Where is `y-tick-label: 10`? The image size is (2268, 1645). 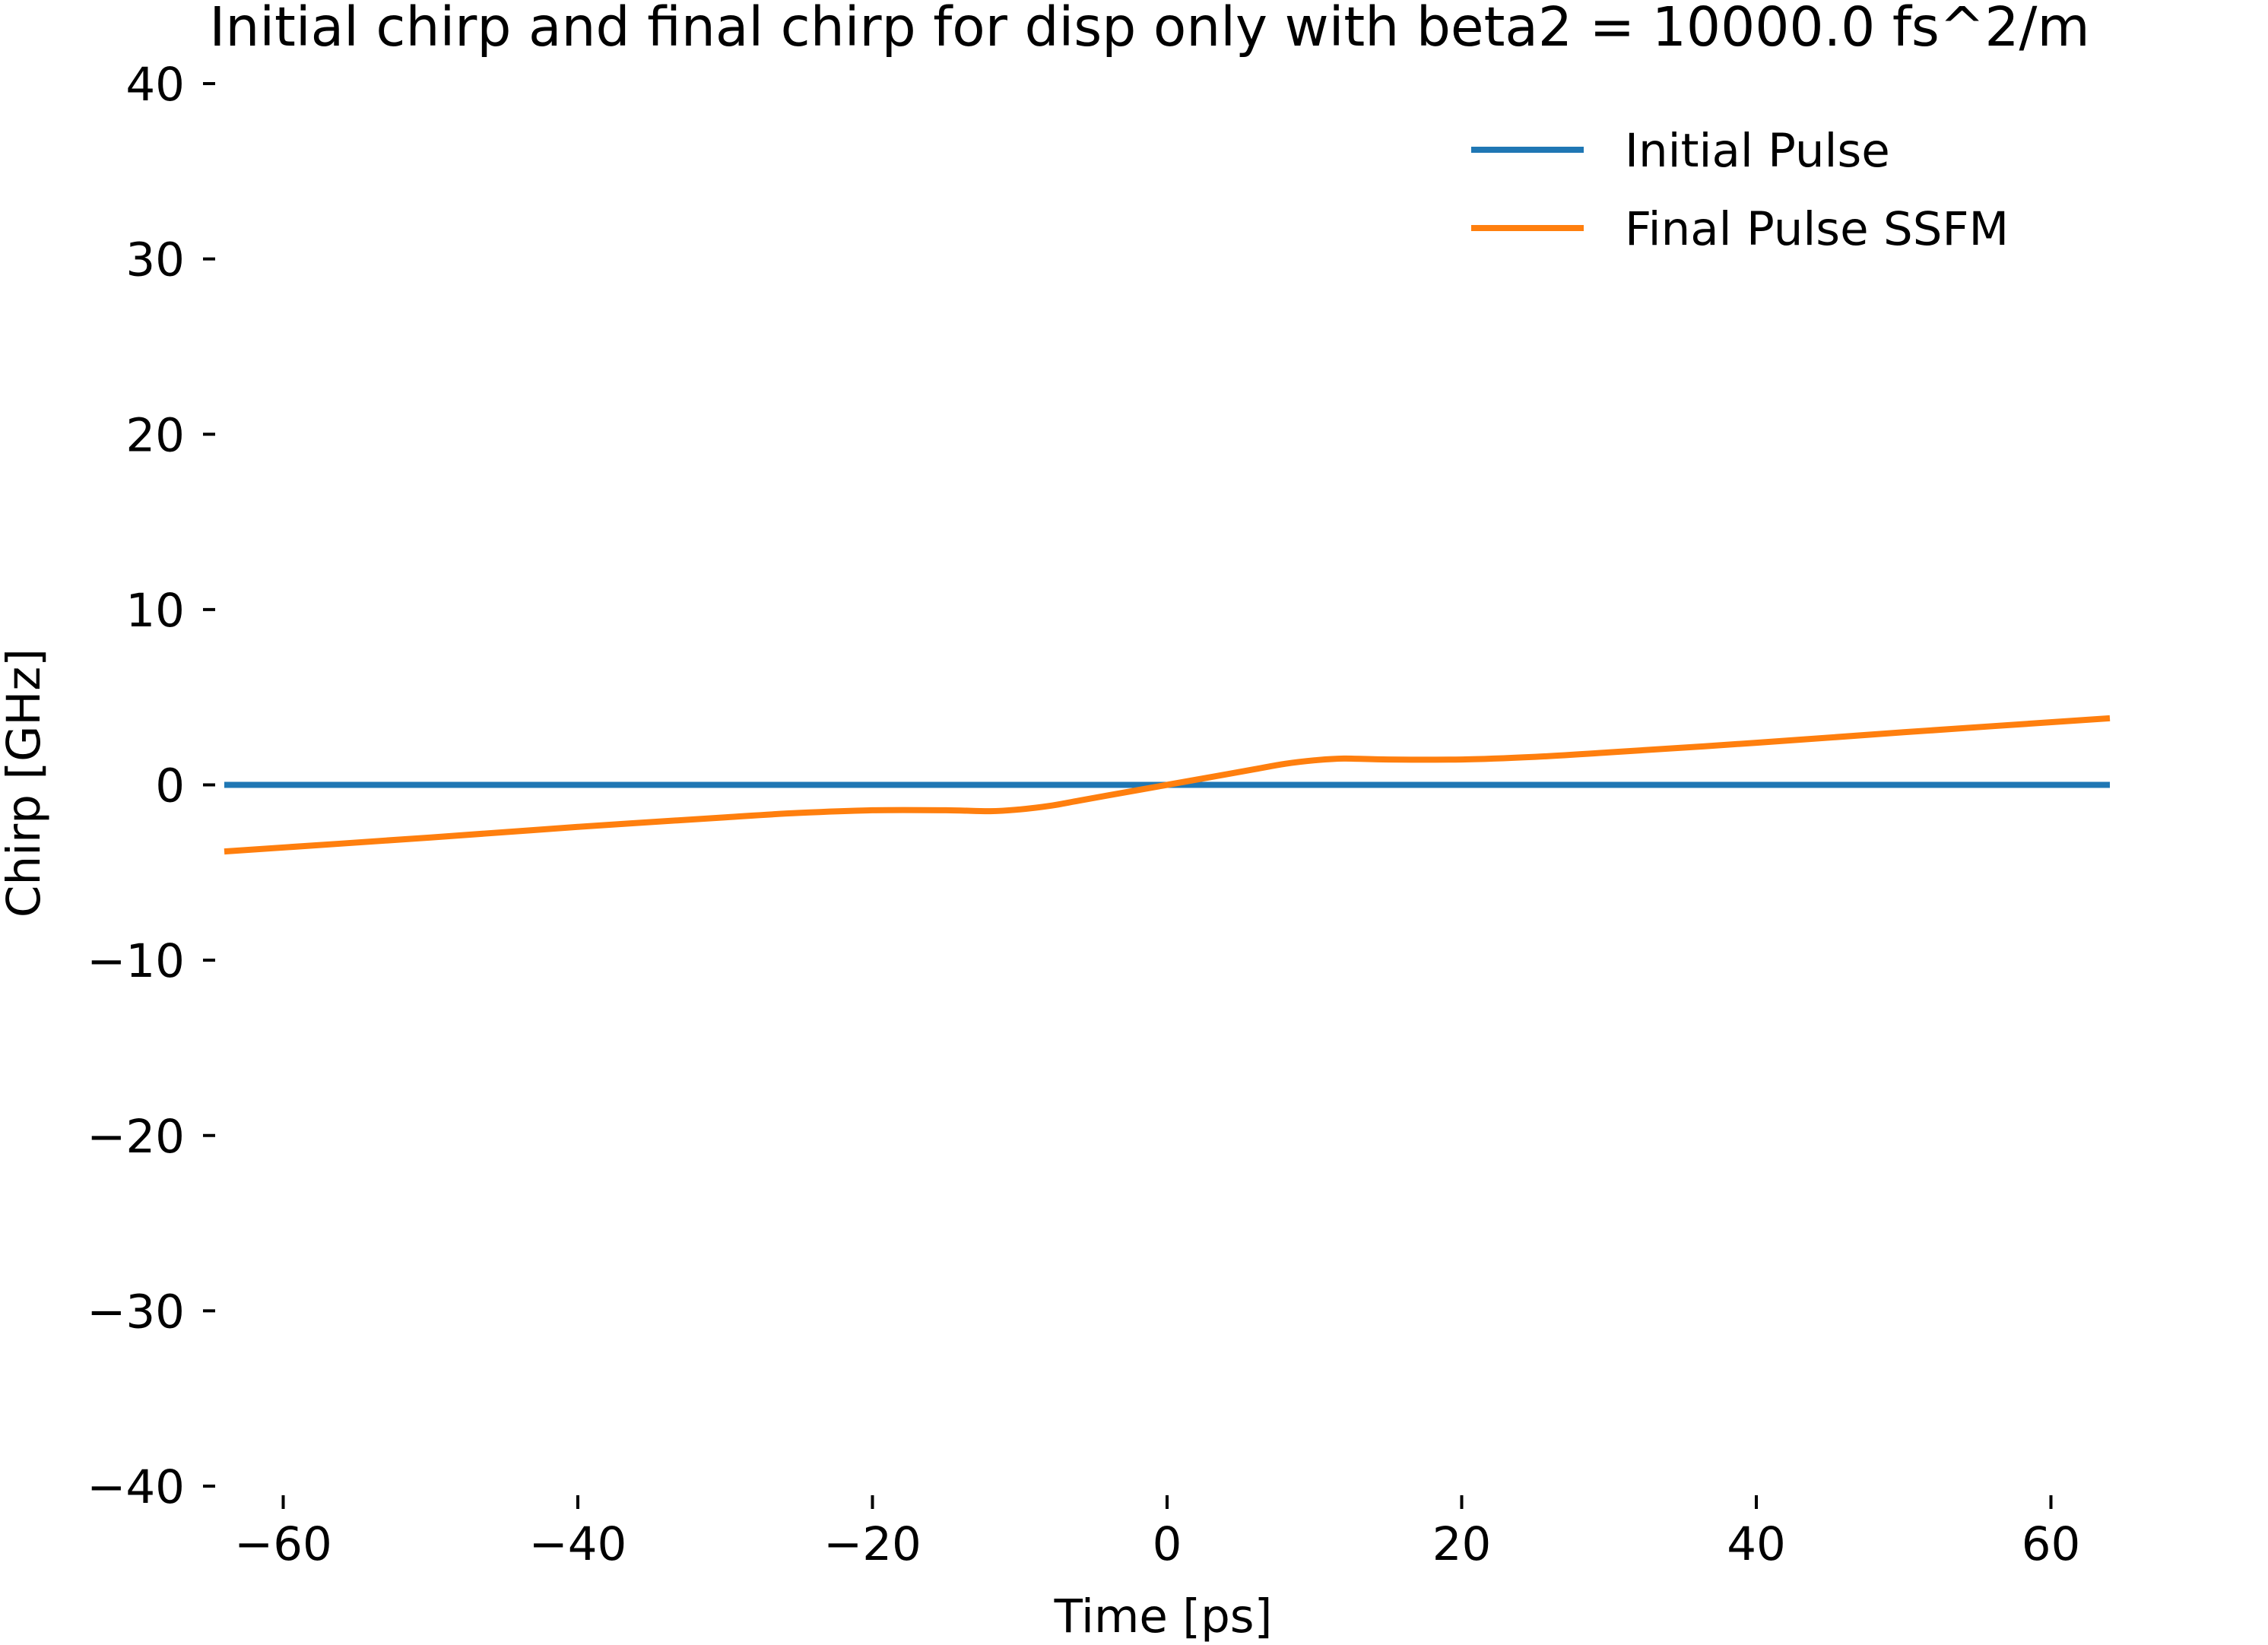 y-tick-label: 10 is located at coordinates (155, 611).